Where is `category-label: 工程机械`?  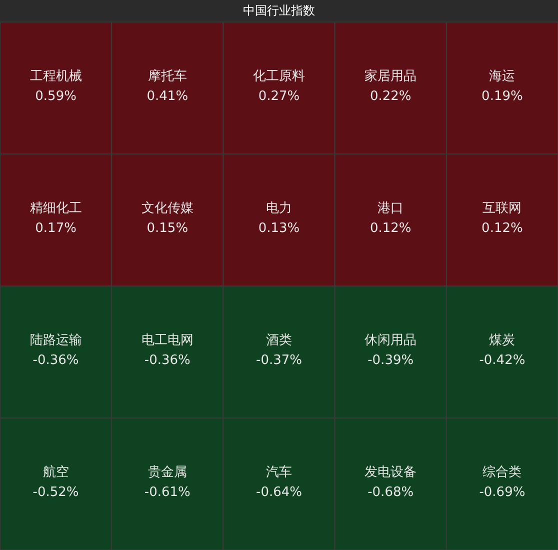 category-label: 工程机械 is located at coordinates (56, 76).